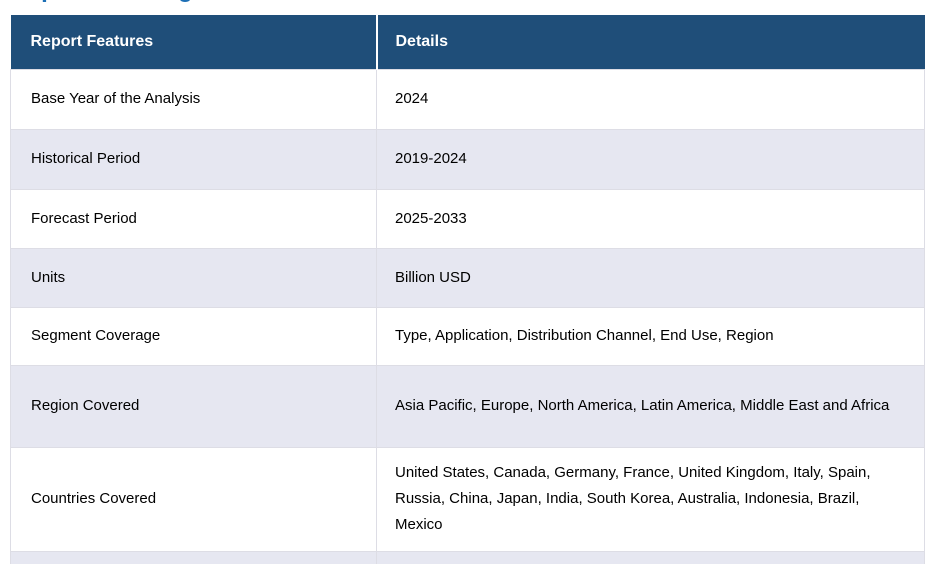 This screenshot has width=933, height=564. What do you see at coordinates (193, 159) in the screenshot?
I see `feature-cell: Historical Period` at bounding box center [193, 159].